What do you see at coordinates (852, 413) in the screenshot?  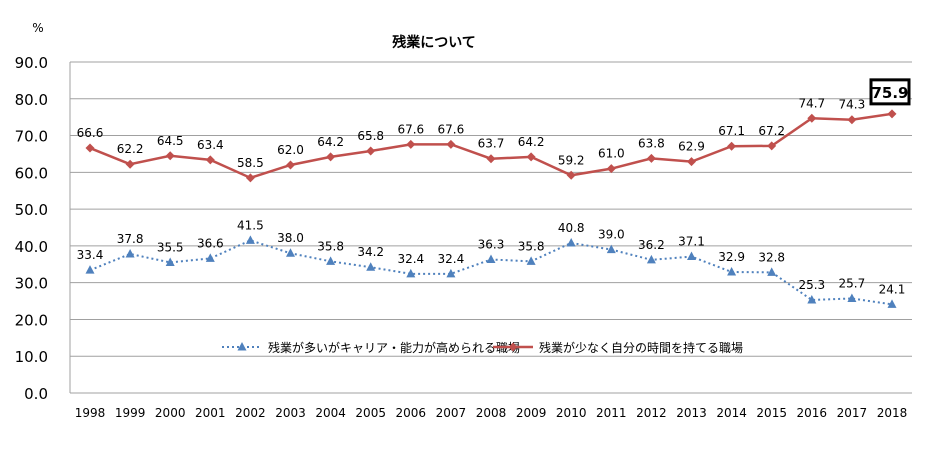 I see `x-tick-label: 2017` at bounding box center [852, 413].